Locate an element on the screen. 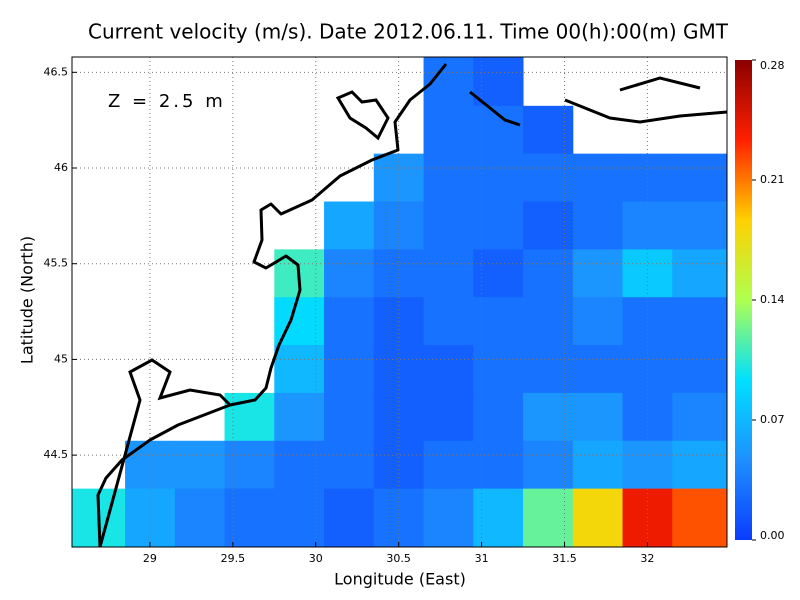 Image resolution: width=800 pixels, height=600 pixels. colorbar is located at coordinates (743, 300).